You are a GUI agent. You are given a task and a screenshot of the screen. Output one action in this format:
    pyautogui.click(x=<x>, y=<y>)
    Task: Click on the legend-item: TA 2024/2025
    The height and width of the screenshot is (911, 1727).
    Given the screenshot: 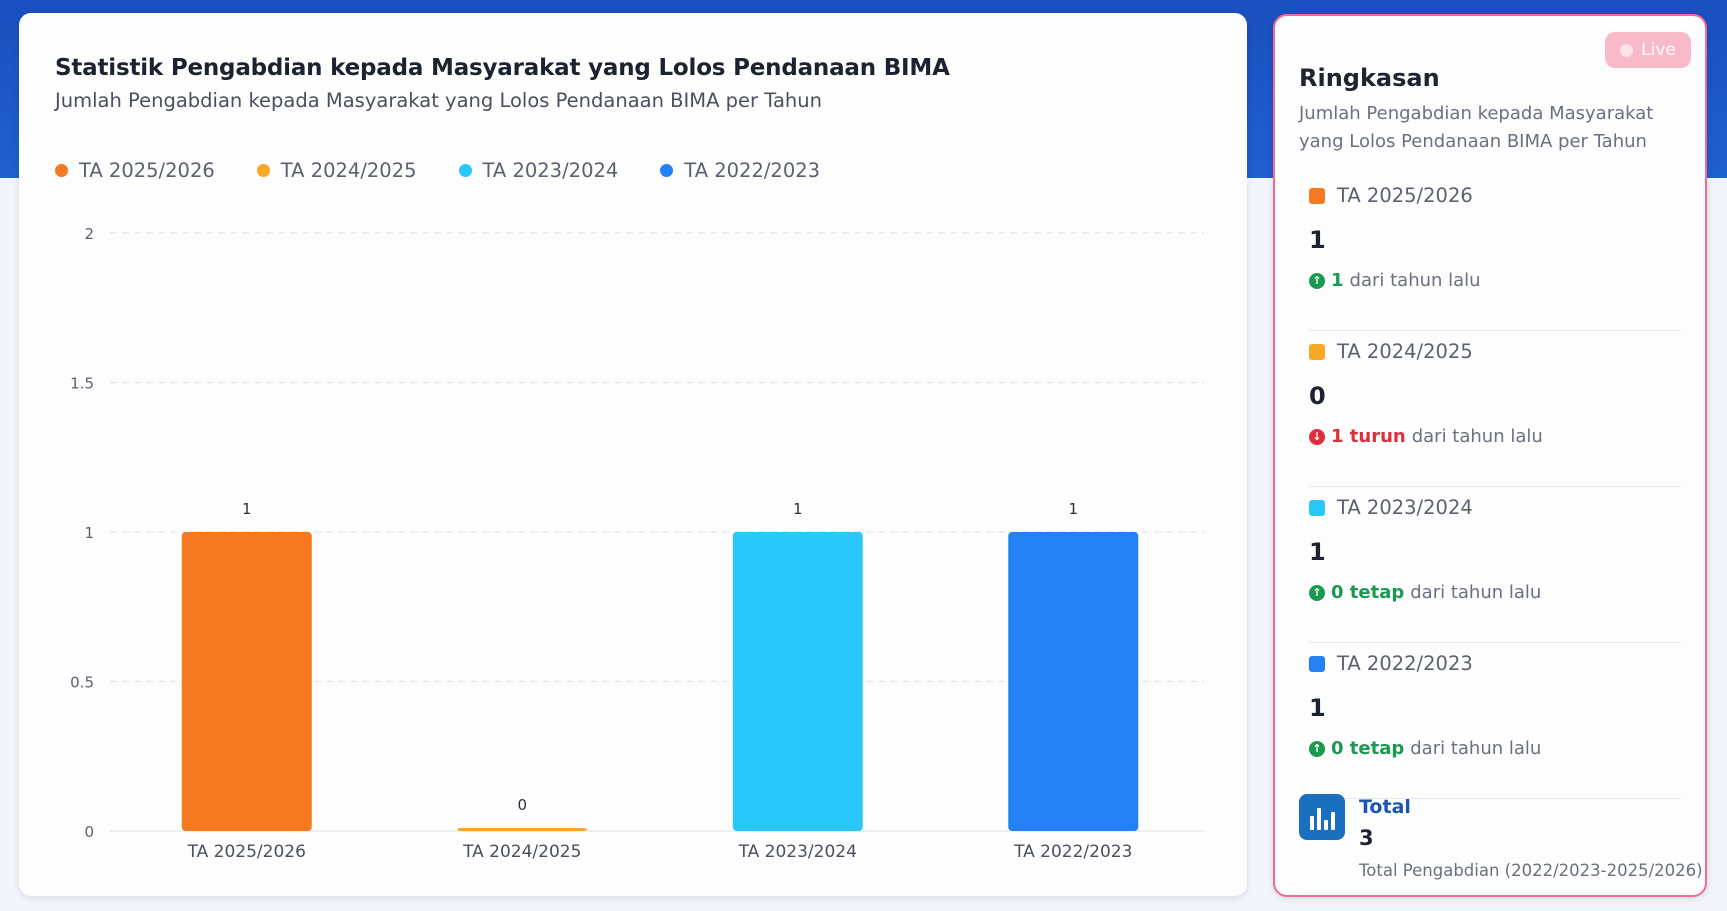 What is the action you would take?
    pyautogui.click(x=336, y=170)
    